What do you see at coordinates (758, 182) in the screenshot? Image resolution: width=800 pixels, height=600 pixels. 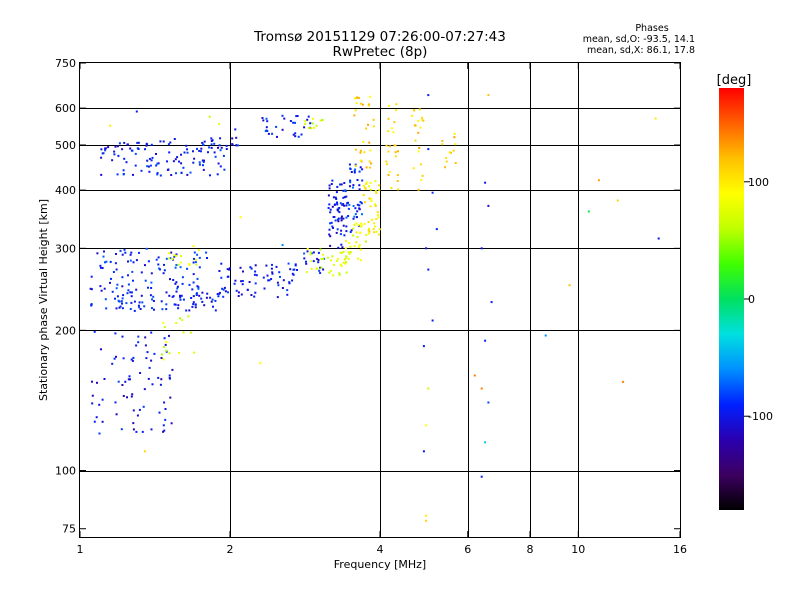 I see `colorbar-tick-label: 100` at bounding box center [758, 182].